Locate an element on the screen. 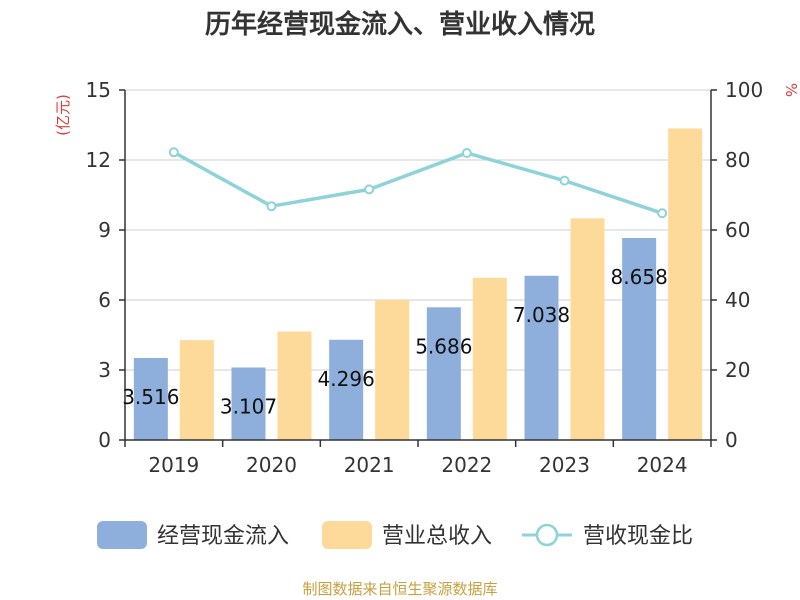 Image resolution: width=800 pixels, height=600 pixels. bar-data-label: 3.516 is located at coordinates (150, 397).